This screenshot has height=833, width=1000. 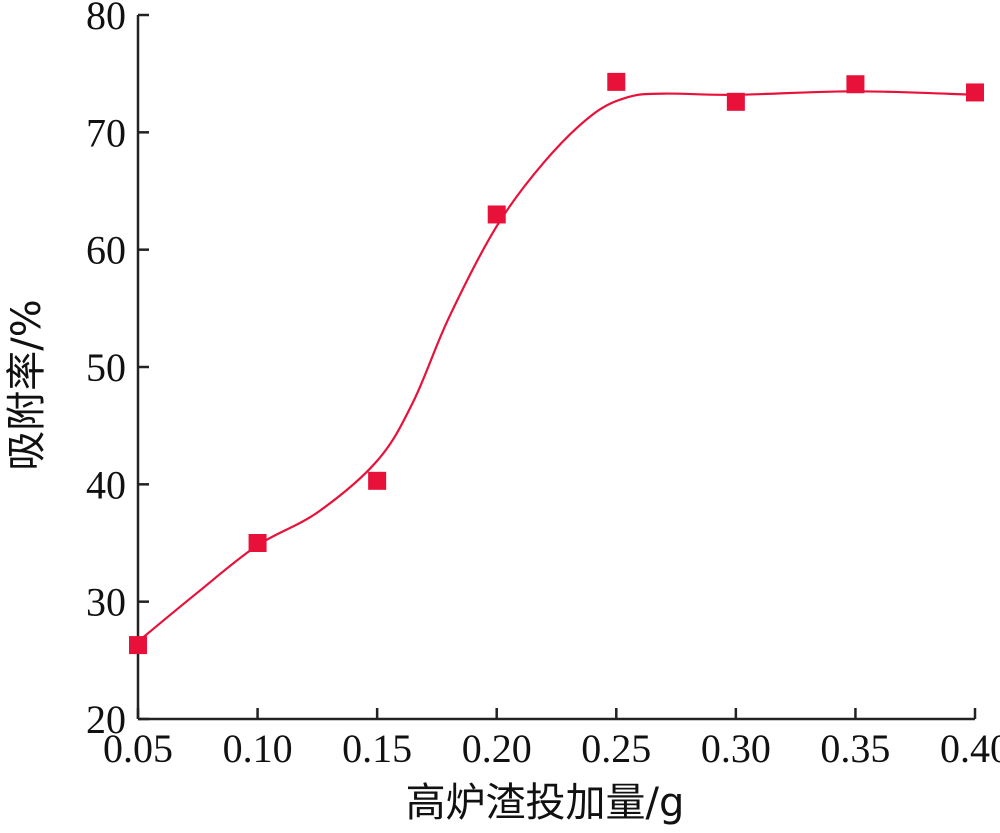 What do you see at coordinates (616, 748) in the screenshot?
I see `x-tick-label: 0.25` at bounding box center [616, 748].